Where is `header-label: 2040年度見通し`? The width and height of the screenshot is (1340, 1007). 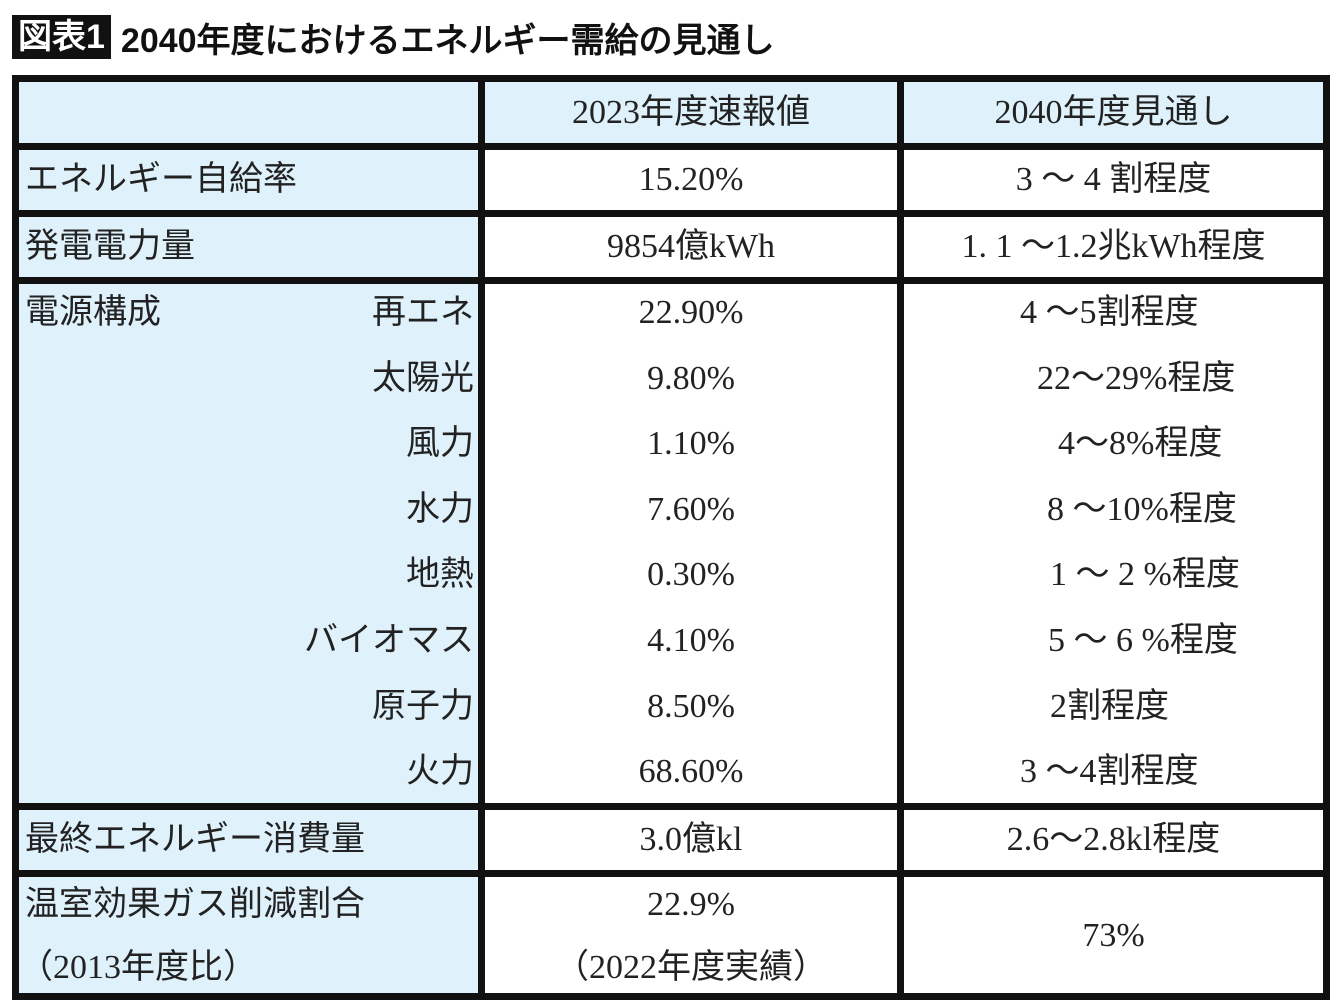
header-label: 2040年度見通し is located at coordinates (1113, 112).